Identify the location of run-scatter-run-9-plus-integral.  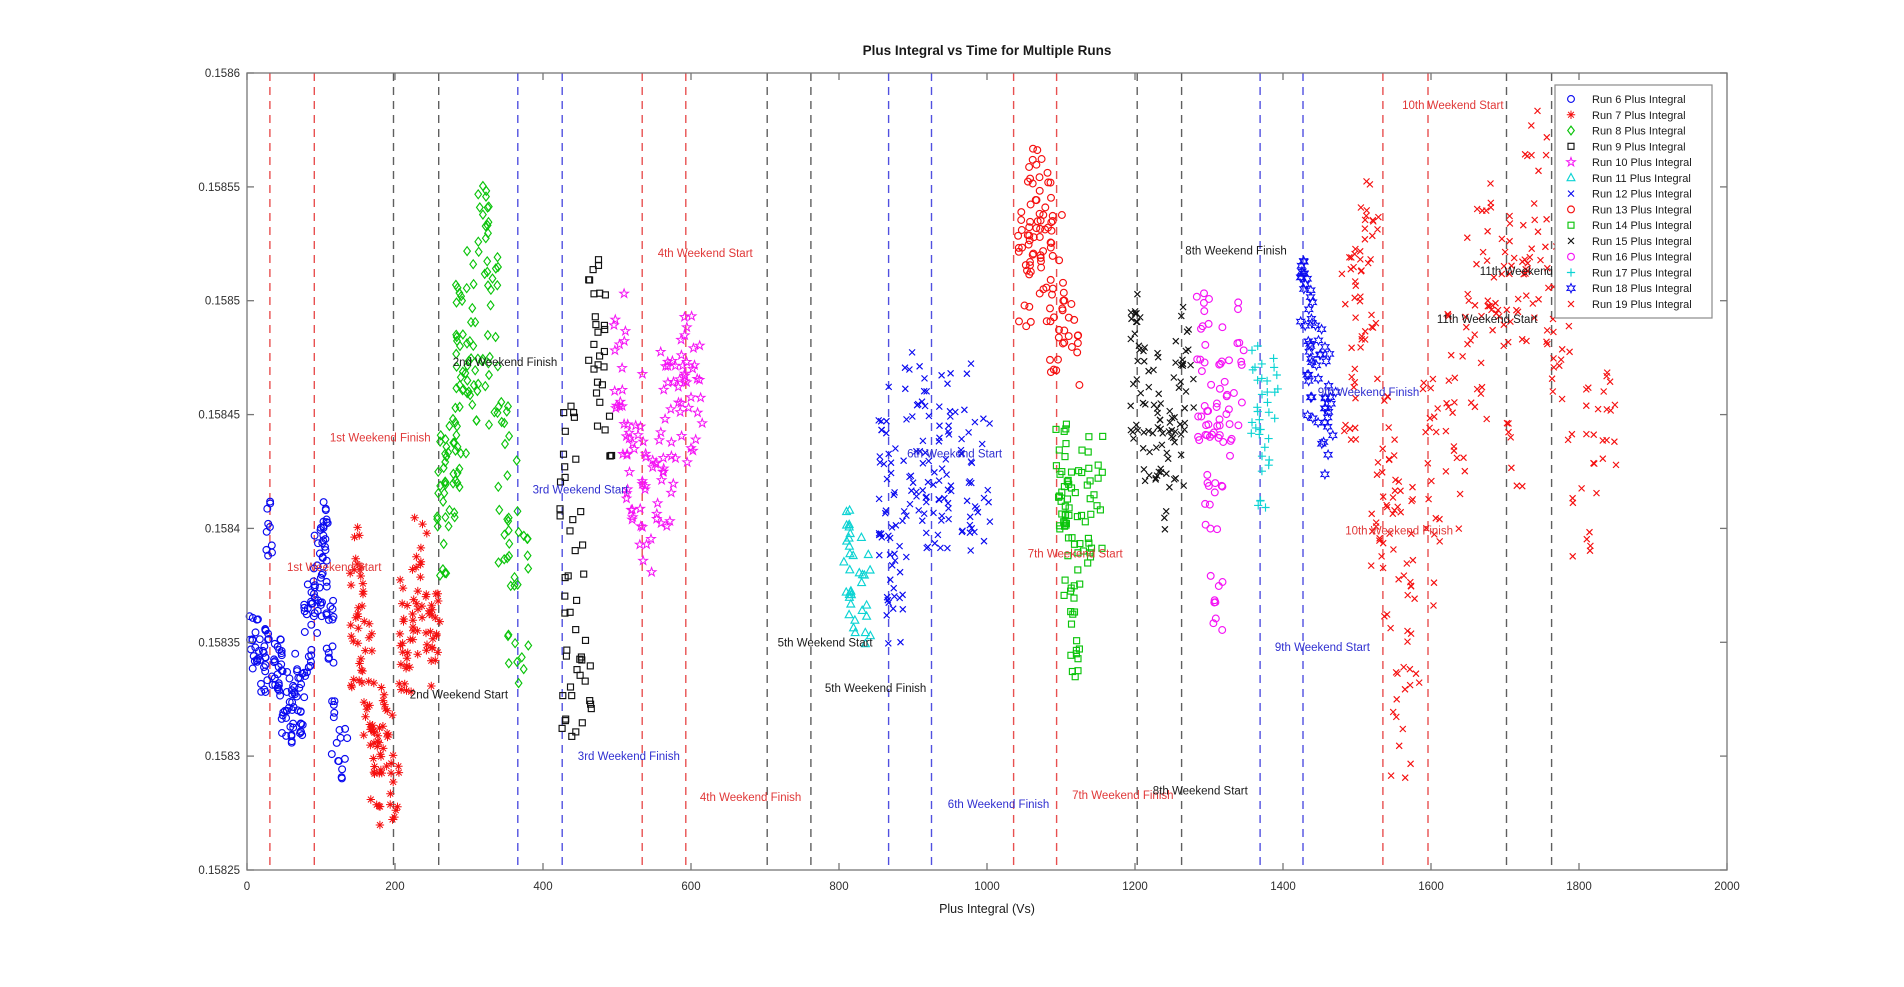
(586, 498).